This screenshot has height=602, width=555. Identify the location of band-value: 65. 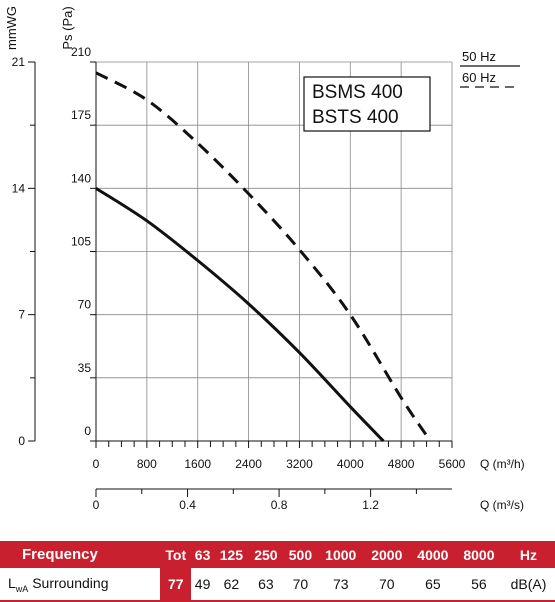
(432, 585).